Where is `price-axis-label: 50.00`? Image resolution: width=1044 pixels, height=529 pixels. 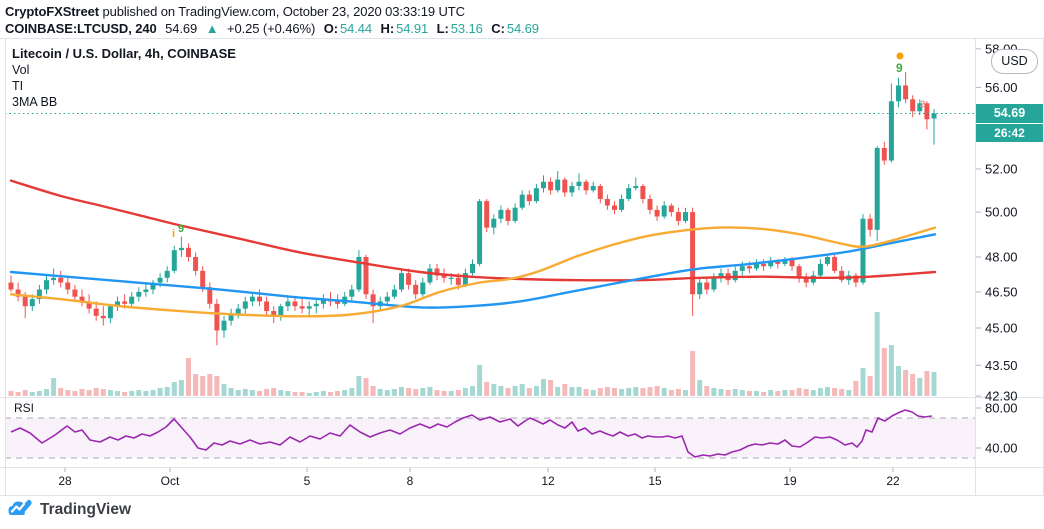 price-axis-label: 50.00 is located at coordinates (1001, 212).